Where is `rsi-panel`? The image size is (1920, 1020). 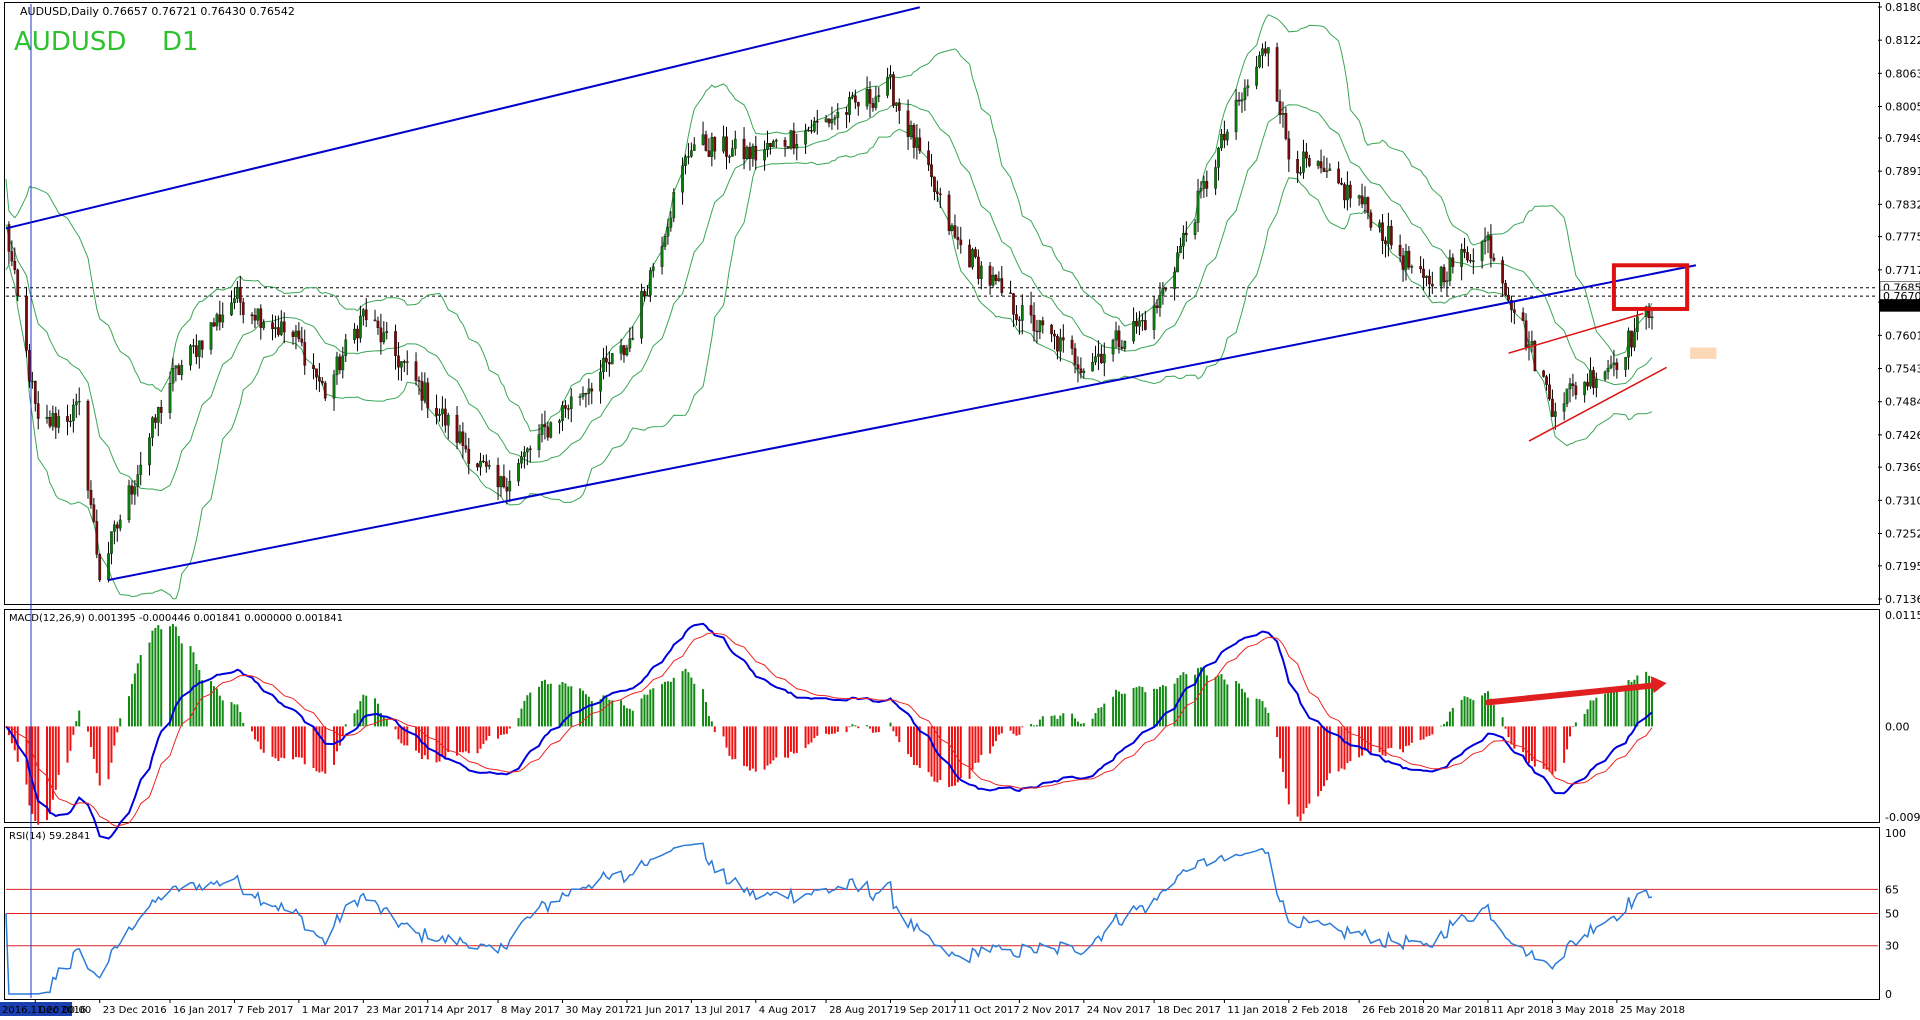
rsi-panel is located at coordinates (941, 918).